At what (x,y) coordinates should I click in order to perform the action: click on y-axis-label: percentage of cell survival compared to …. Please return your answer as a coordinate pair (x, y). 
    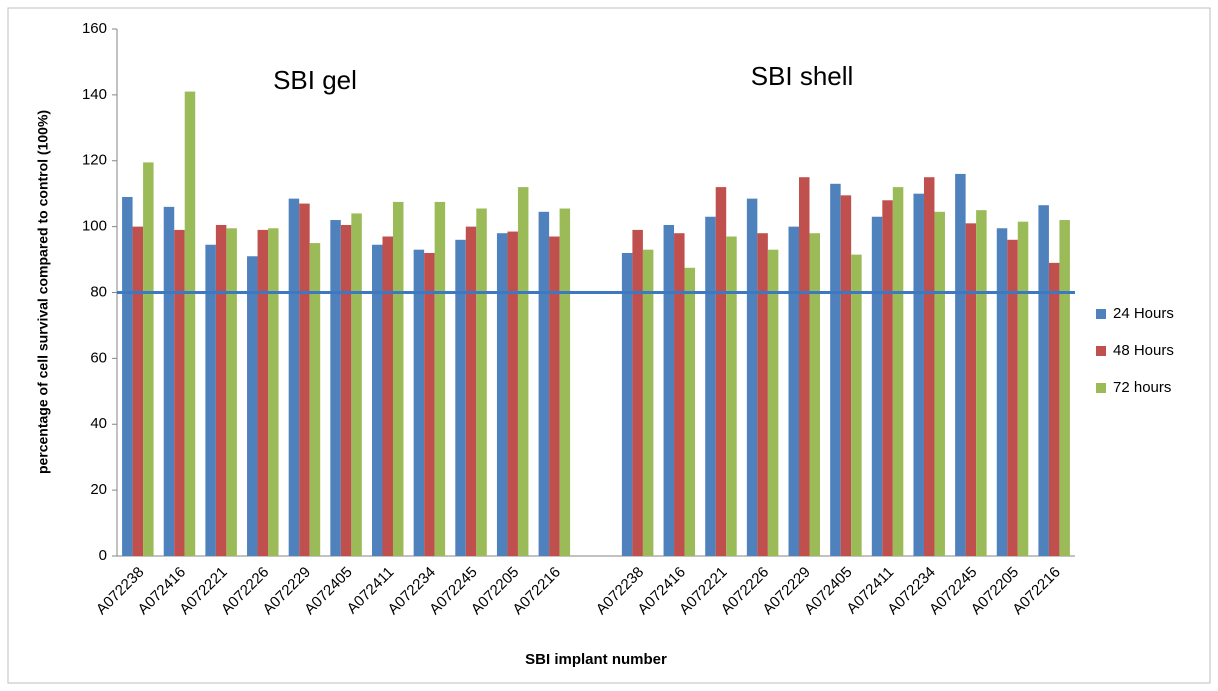
    Looking at the image, I should click on (43, 292).